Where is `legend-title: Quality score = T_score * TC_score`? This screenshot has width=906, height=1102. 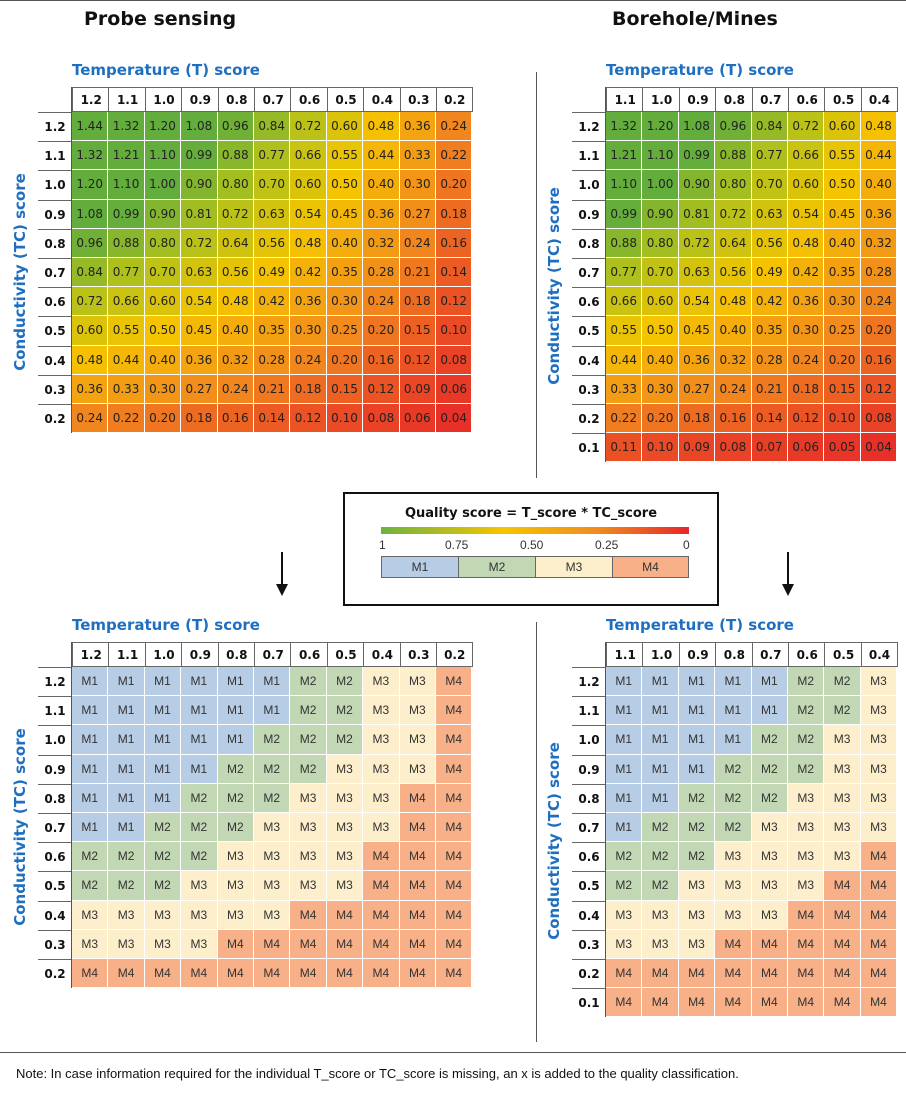
legend-title: Quality score = T_score * TC_score is located at coordinates (531, 513).